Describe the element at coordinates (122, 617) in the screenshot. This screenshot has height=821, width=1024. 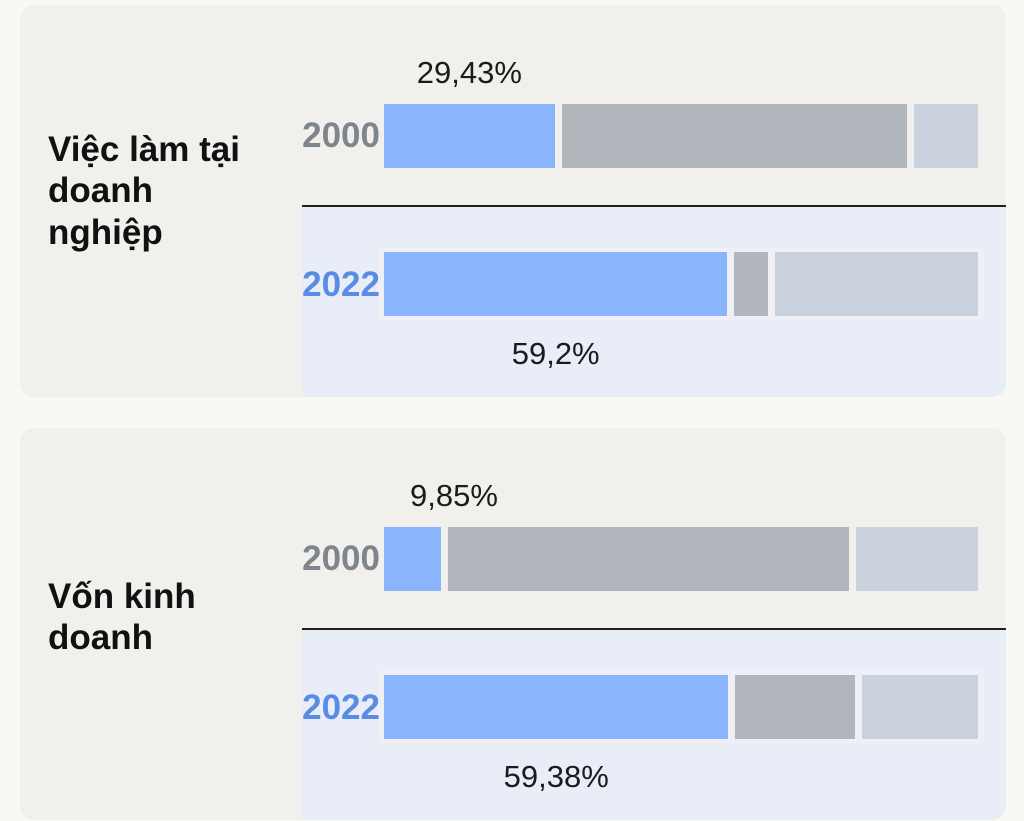
I see `group-title: Vốn kinh doanh` at that location.